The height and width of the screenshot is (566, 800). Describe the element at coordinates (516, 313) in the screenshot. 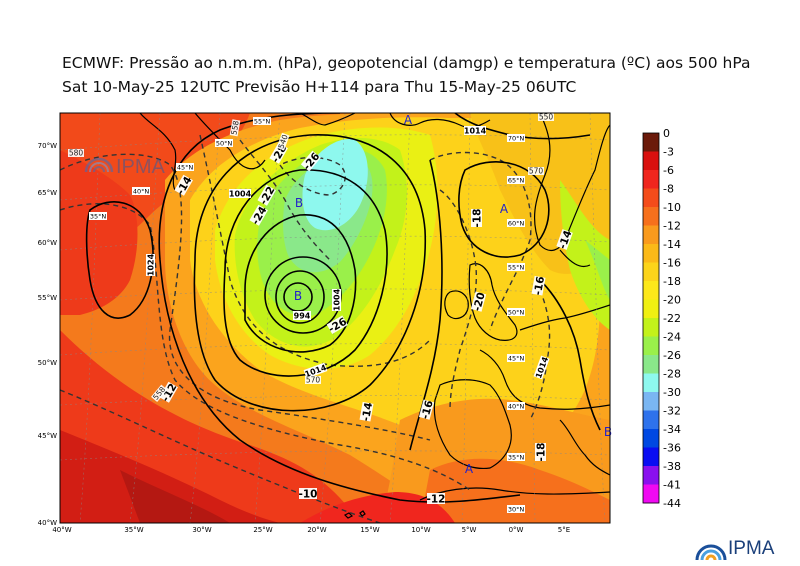

I see `svg-text: 50°N` at that location.